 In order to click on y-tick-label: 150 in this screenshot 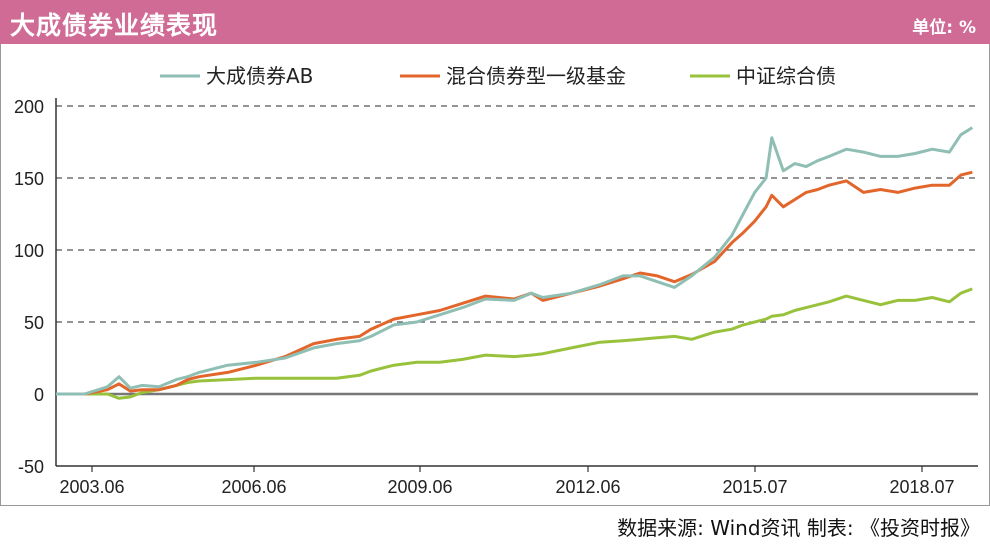, I will do `click(29, 179)`.